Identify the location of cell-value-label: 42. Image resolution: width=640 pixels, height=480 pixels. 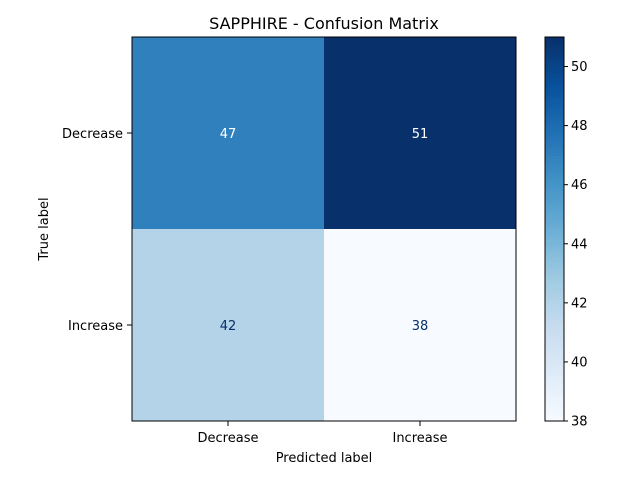
(228, 326).